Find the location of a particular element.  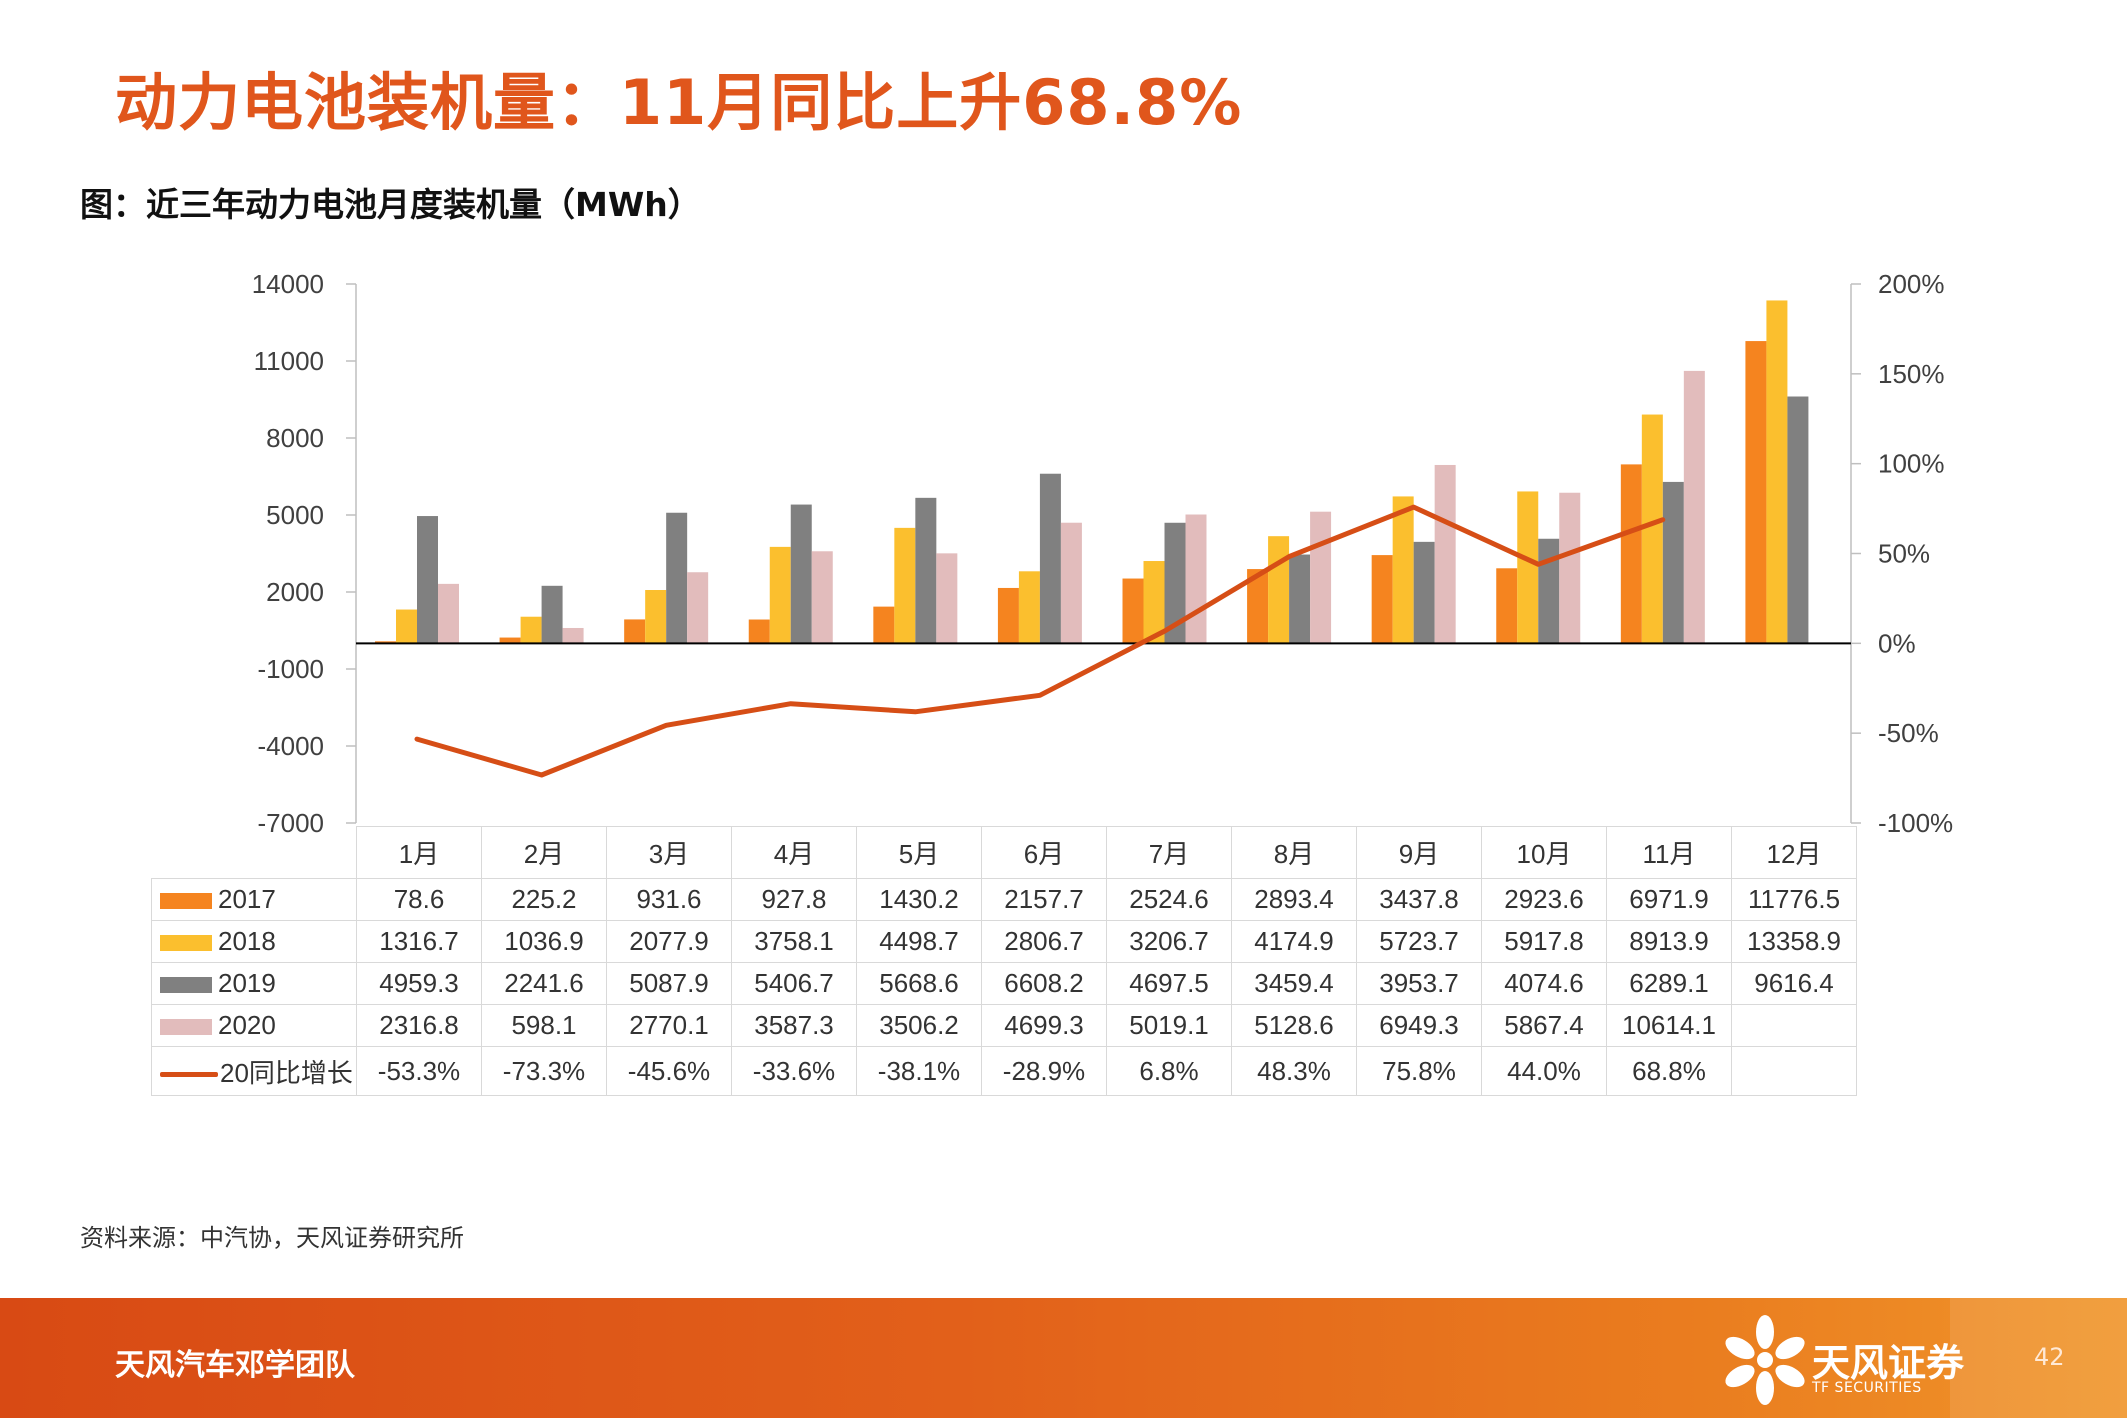

table-cell: 3758.1 is located at coordinates (794, 941).